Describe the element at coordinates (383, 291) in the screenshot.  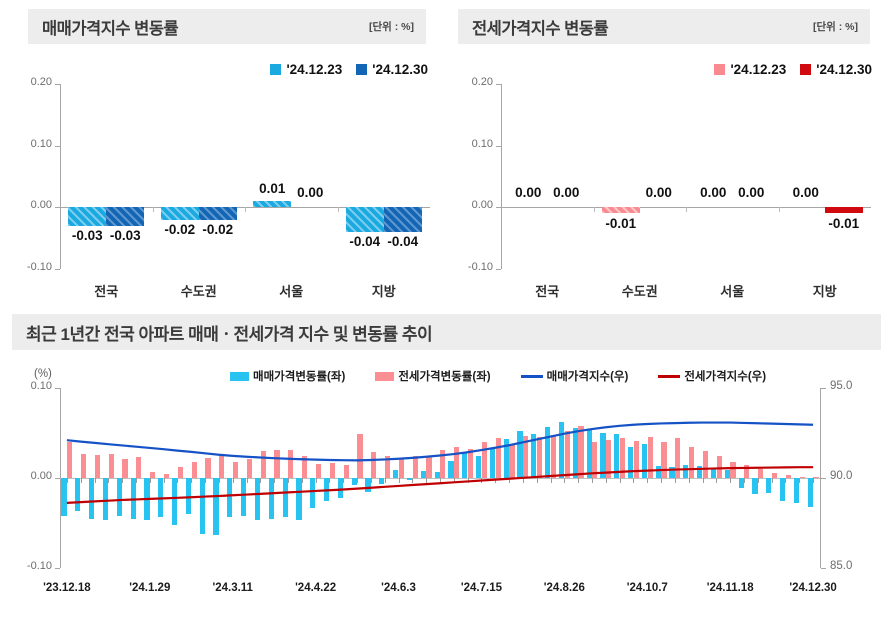
I see `sale-category-label-3: 지방` at that location.